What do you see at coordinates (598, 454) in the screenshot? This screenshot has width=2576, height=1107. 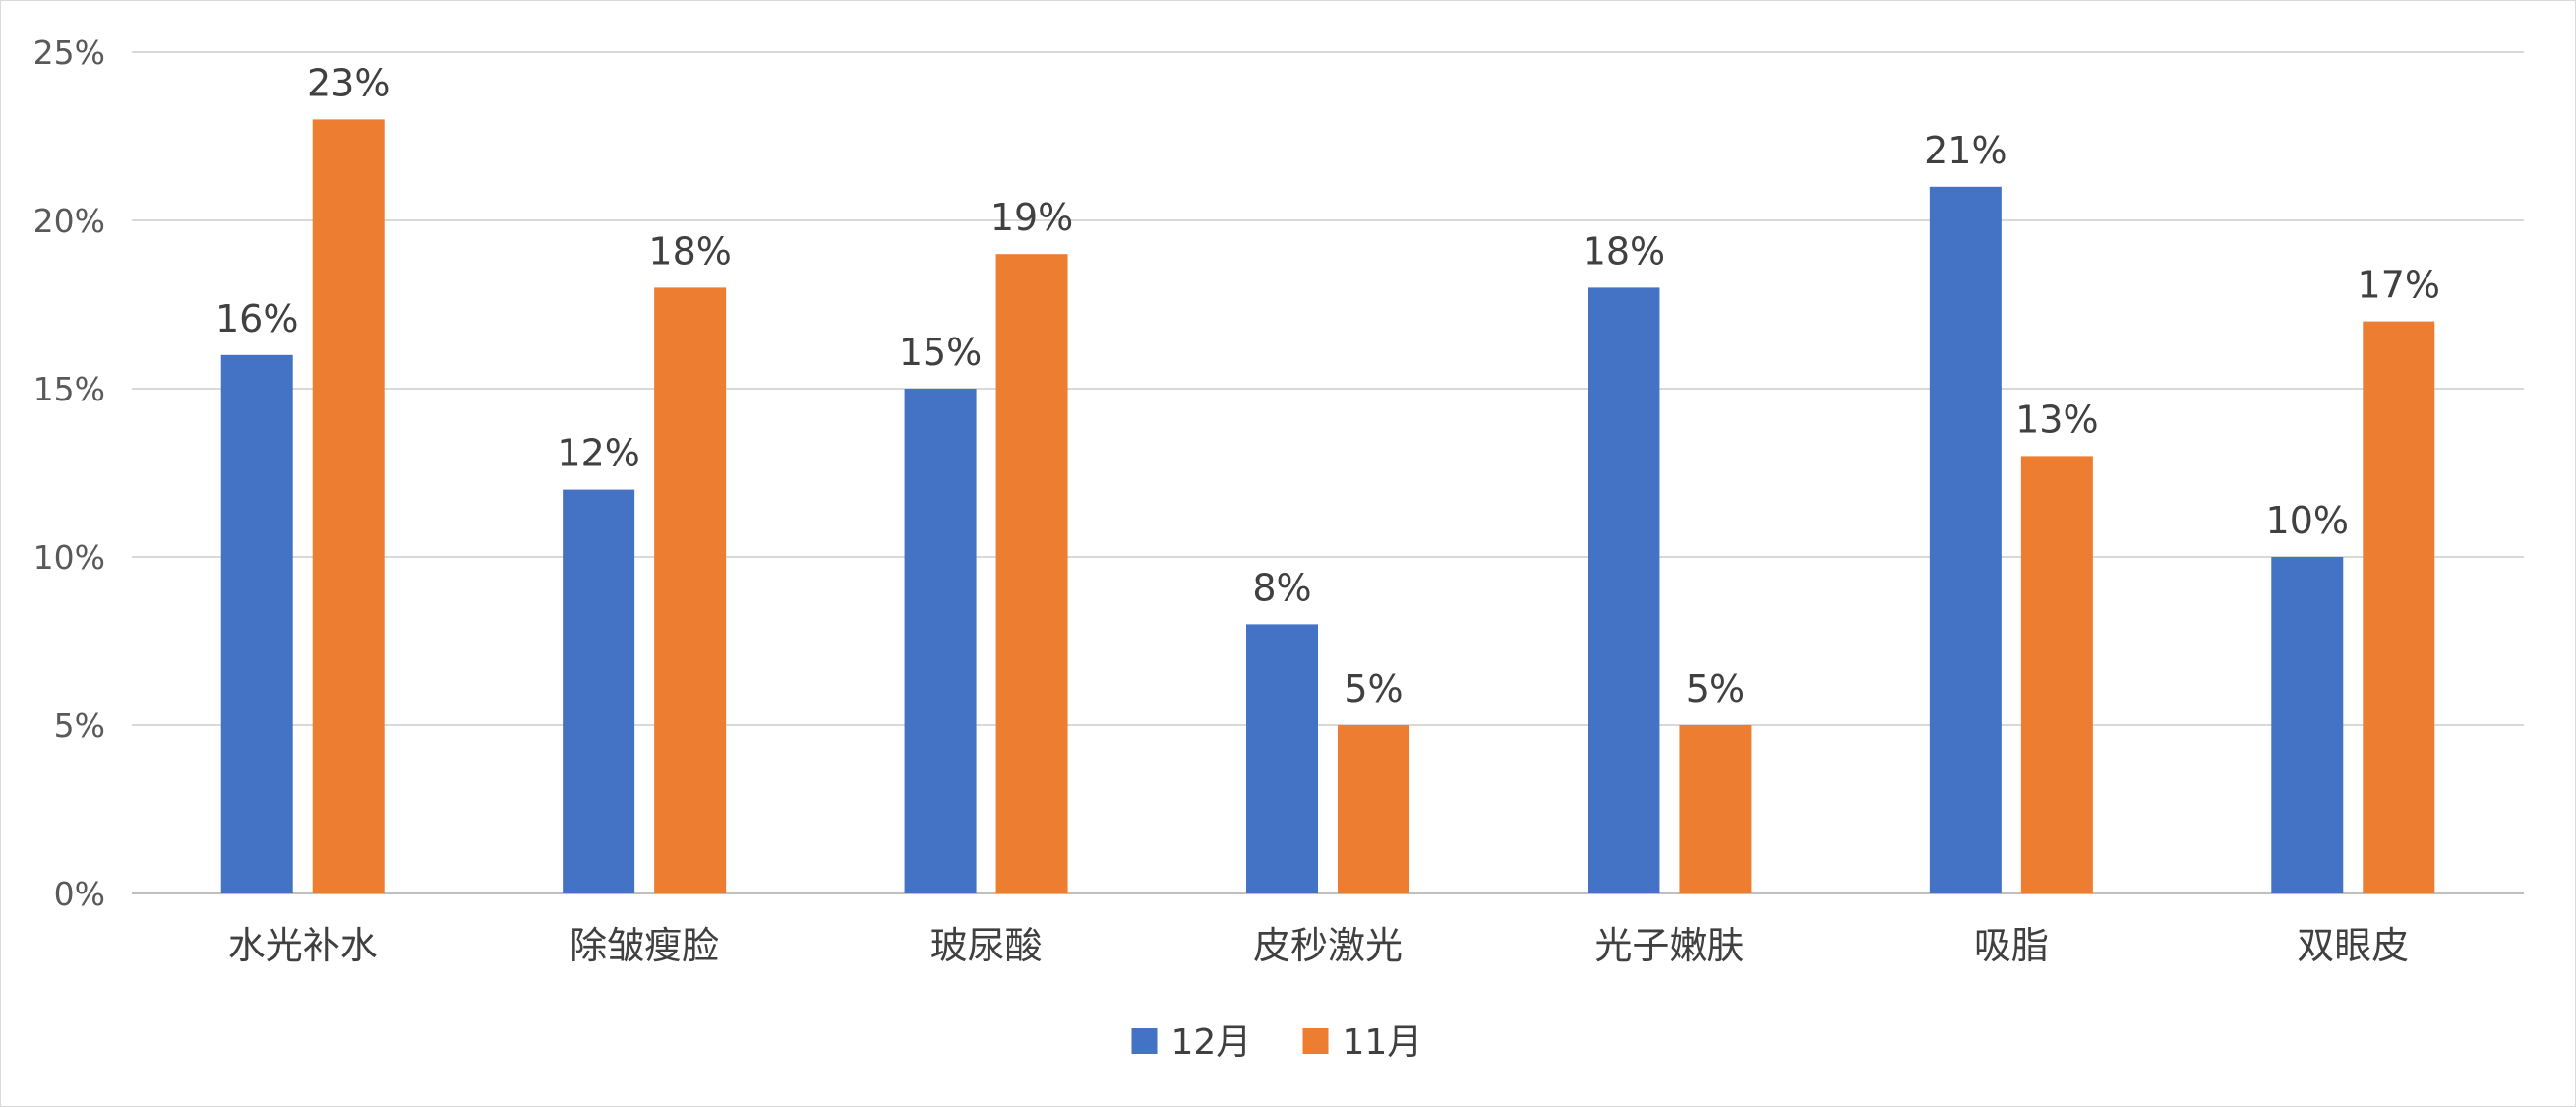 I see `data-label: 12%` at bounding box center [598, 454].